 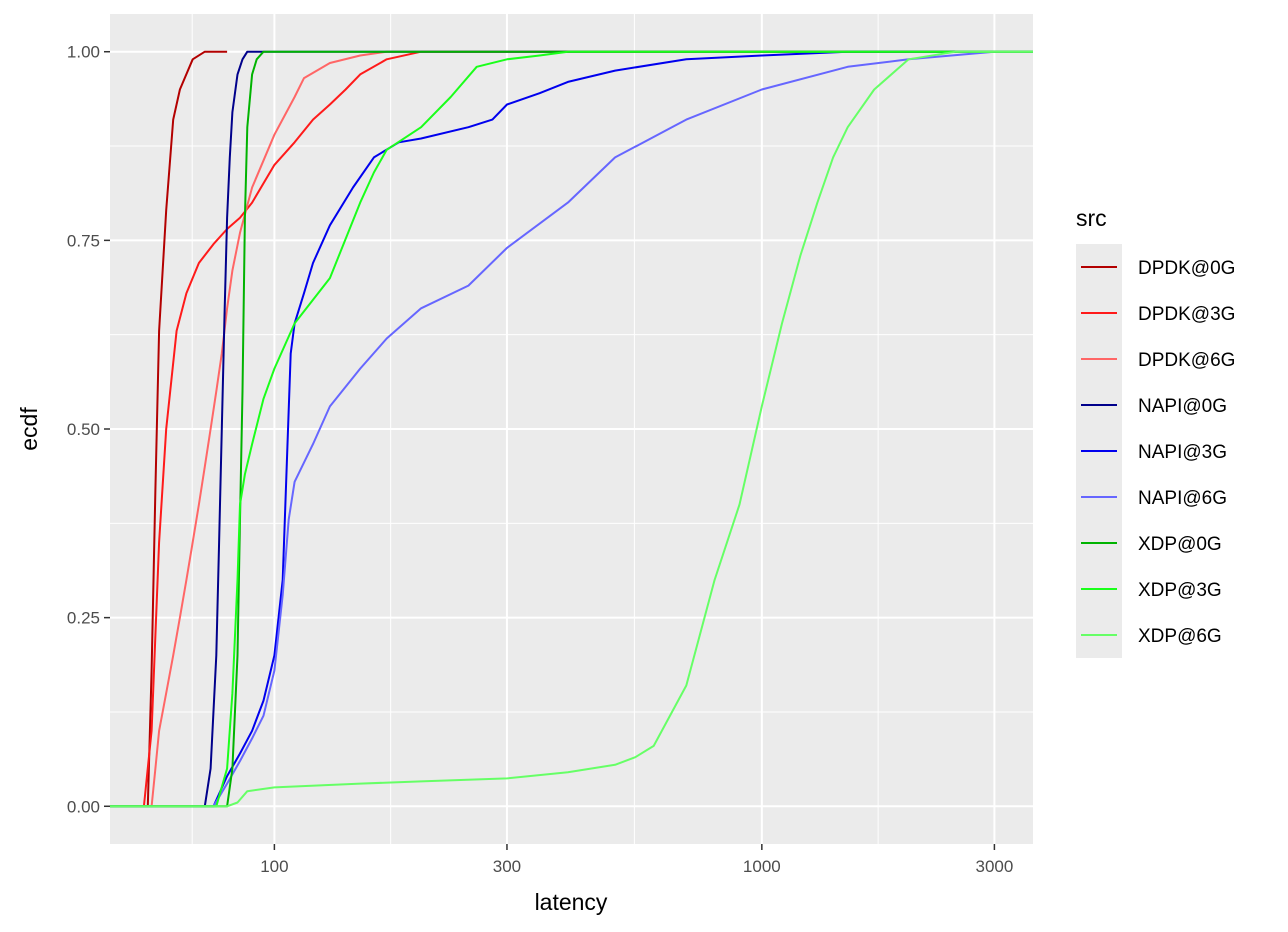 I want to click on y-tick-label: 0.50, so click(x=83, y=429).